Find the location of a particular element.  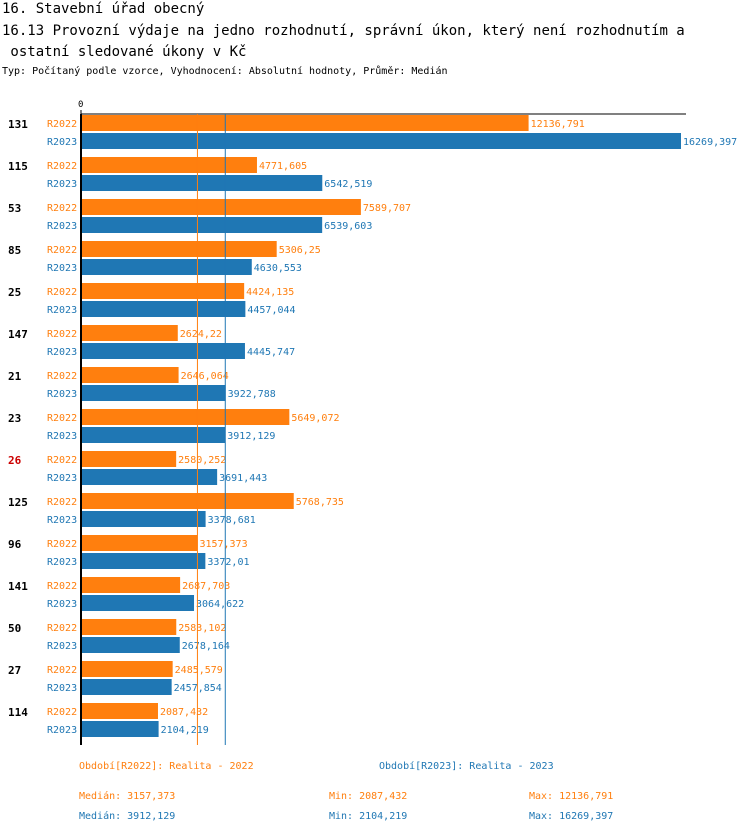

series-label-R2023-21: R2023 is located at coordinates (62, 394).